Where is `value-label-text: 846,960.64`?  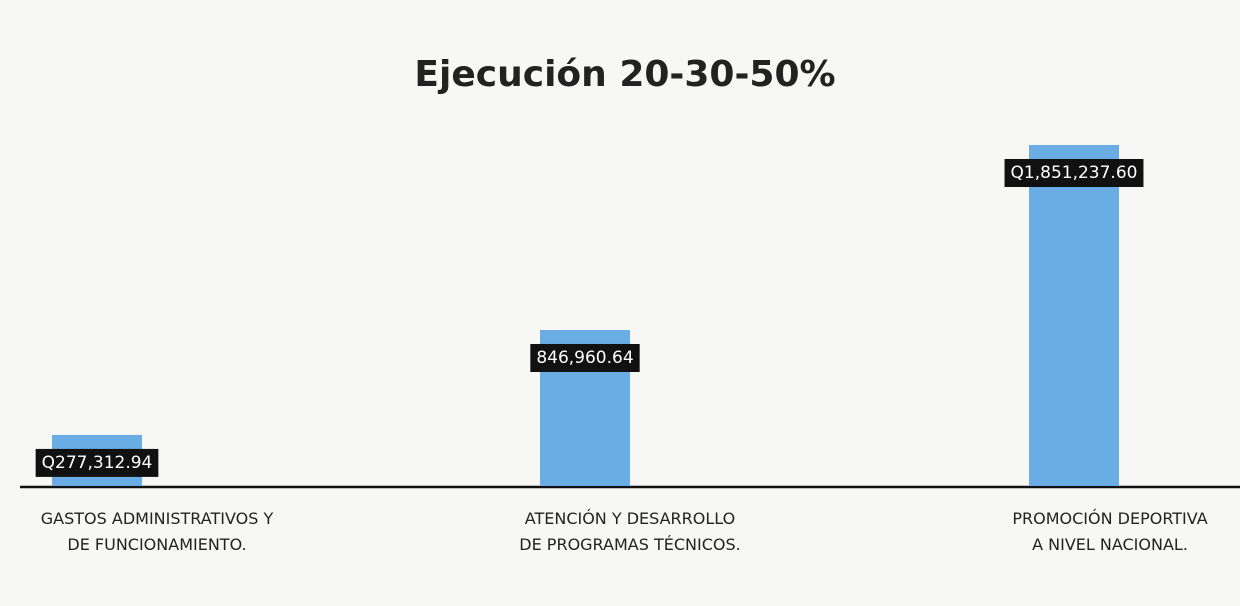
value-label-text: 846,960.64 is located at coordinates (584, 358).